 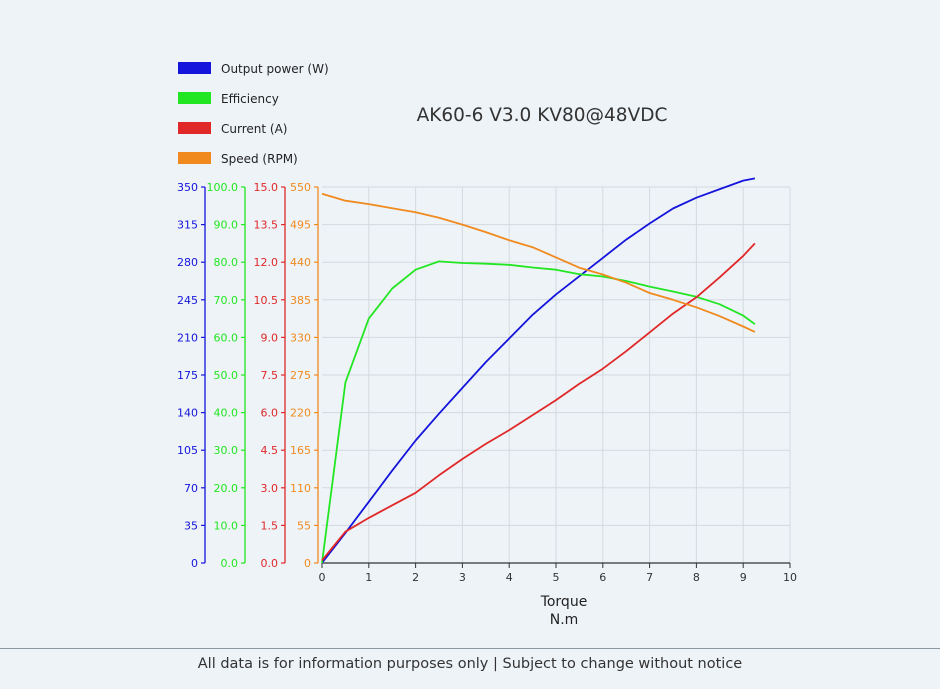 I want to click on x-tick-label: 10, so click(x=790, y=577).